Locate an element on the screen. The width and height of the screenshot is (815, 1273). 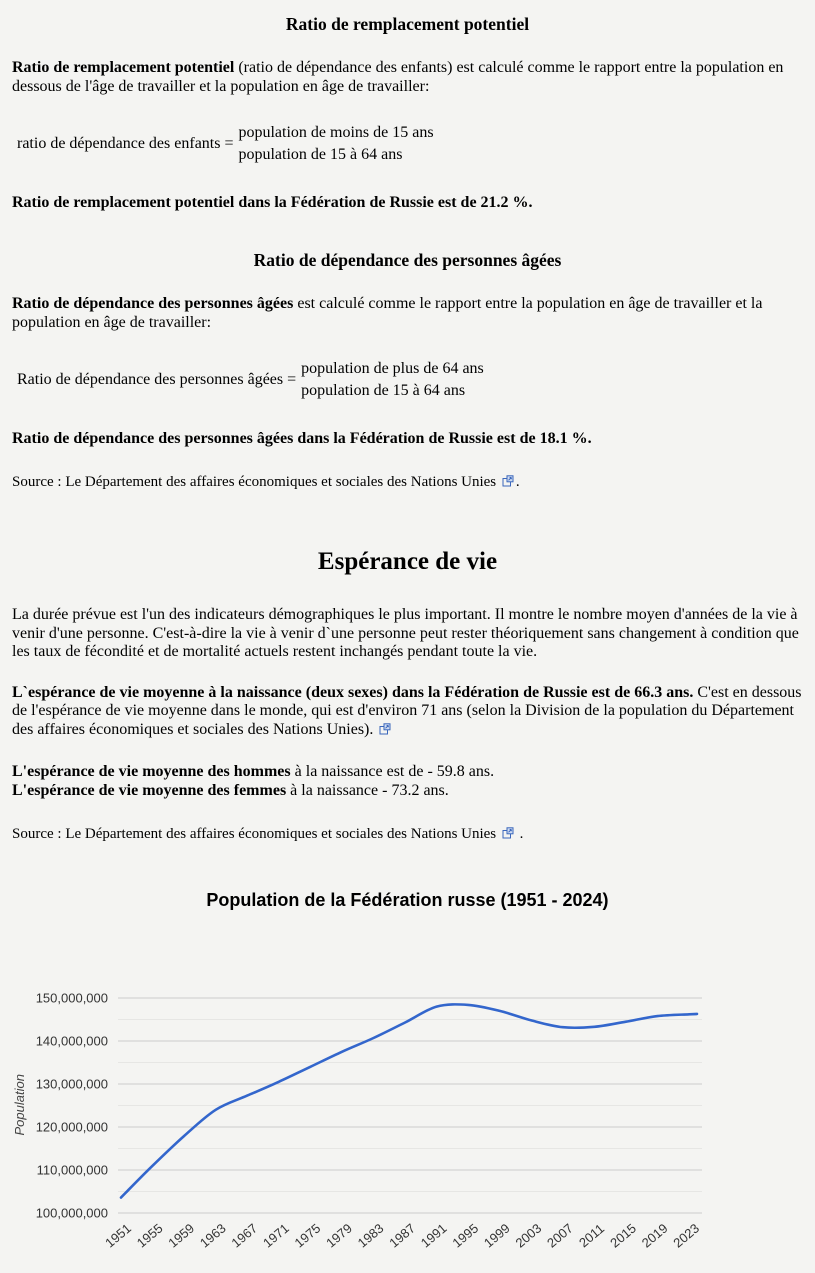
svg-text: 2015 is located at coordinates (623, 1236).